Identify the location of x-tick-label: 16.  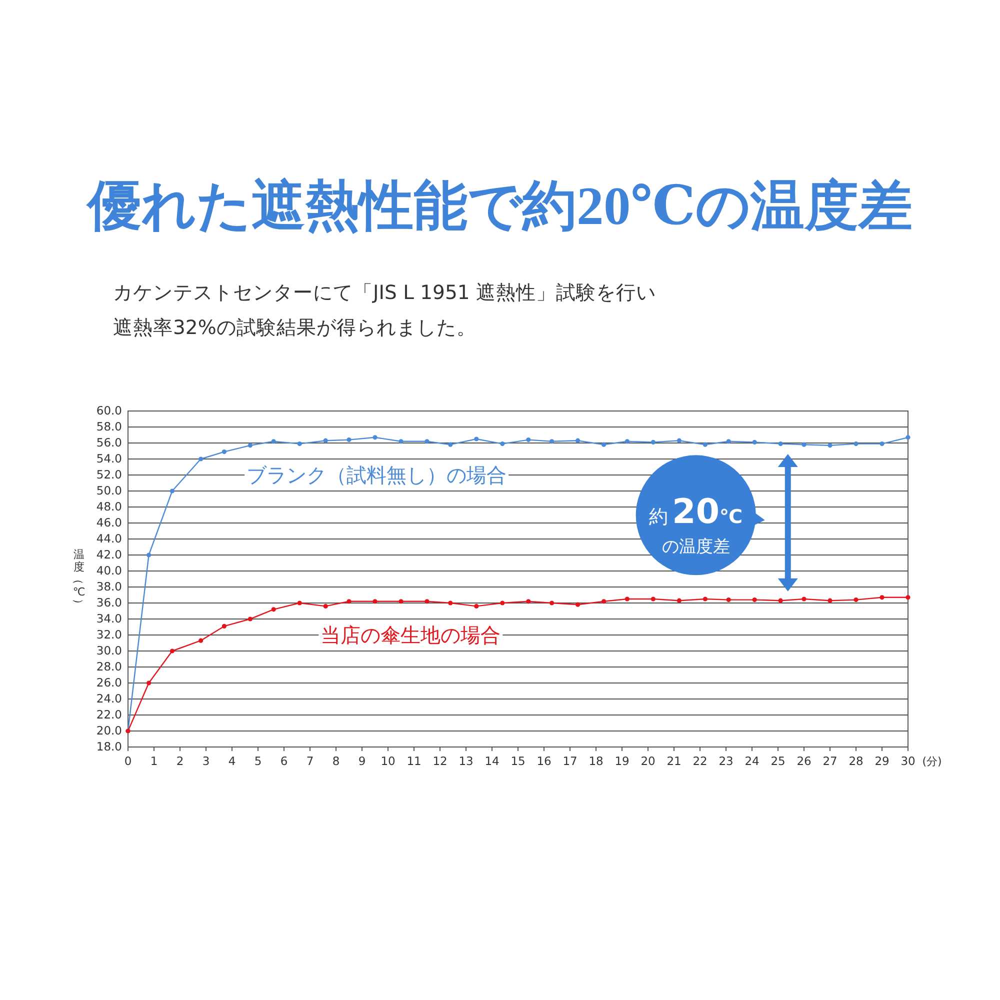
(544, 761).